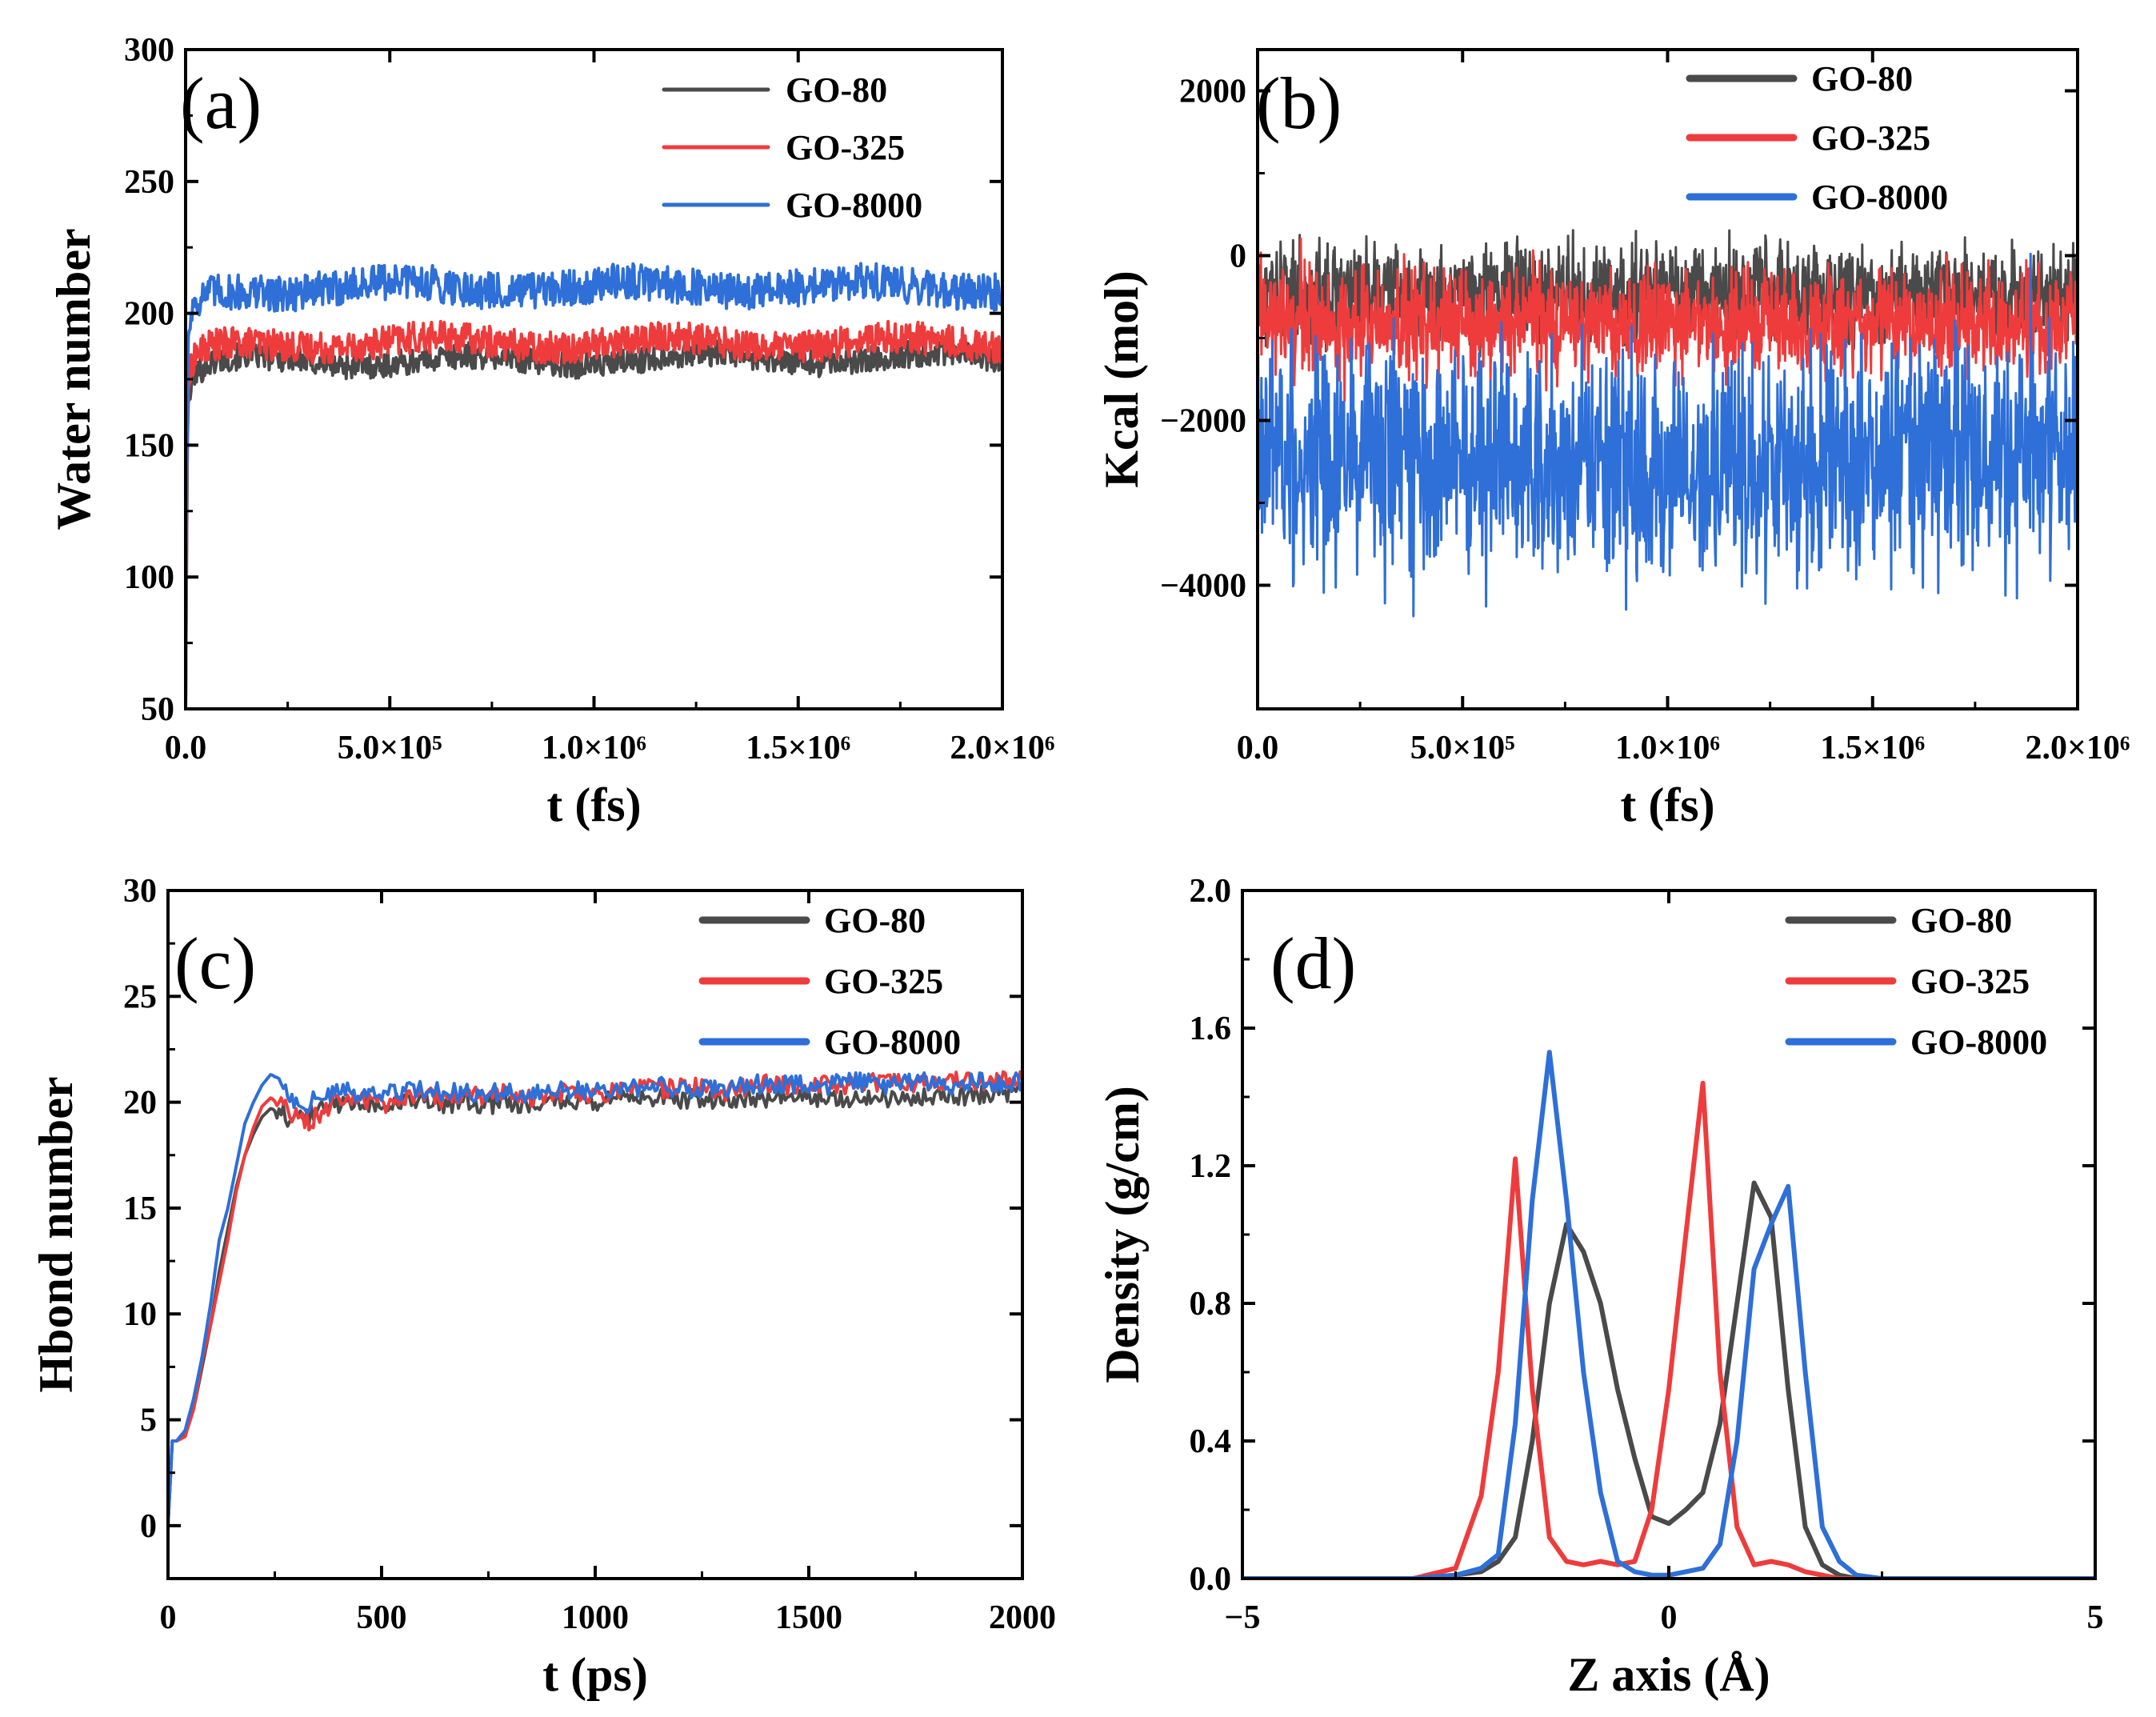 The image size is (2156, 1717). Describe the element at coordinates (595, 1674) in the screenshot. I see `x-axis-label: t (ps)` at that location.